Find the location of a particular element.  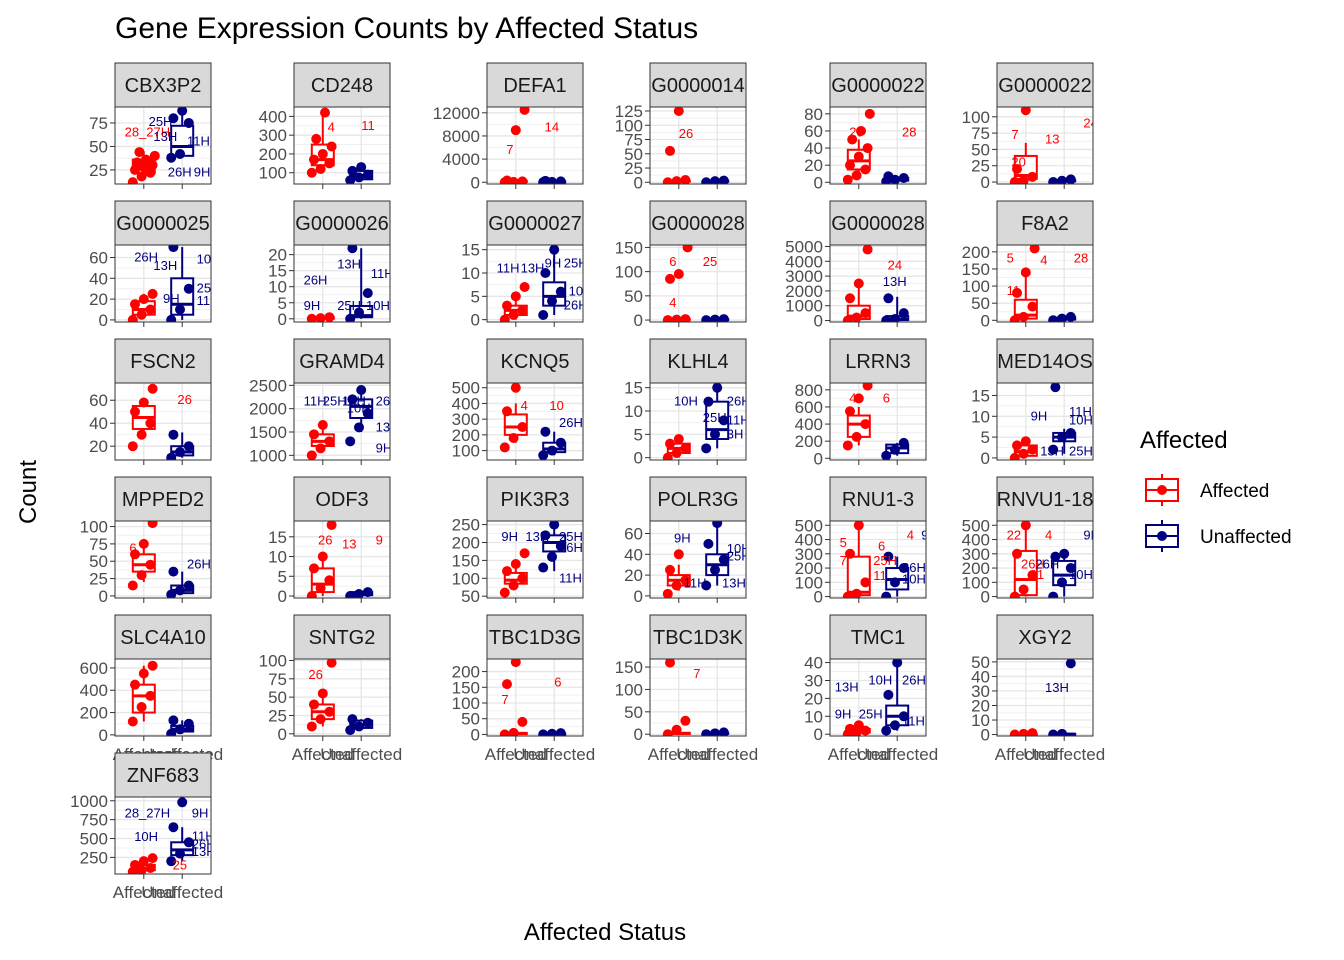

y-tick-label: 500 is located at coordinates (94, 839).